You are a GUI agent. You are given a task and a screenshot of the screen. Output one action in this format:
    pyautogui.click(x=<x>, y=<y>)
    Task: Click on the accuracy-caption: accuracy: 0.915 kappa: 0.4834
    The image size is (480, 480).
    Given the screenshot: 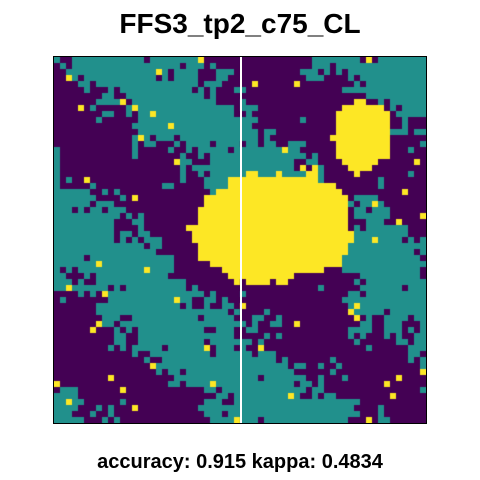 What is the action you would take?
    pyautogui.click(x=240, y=462)
    